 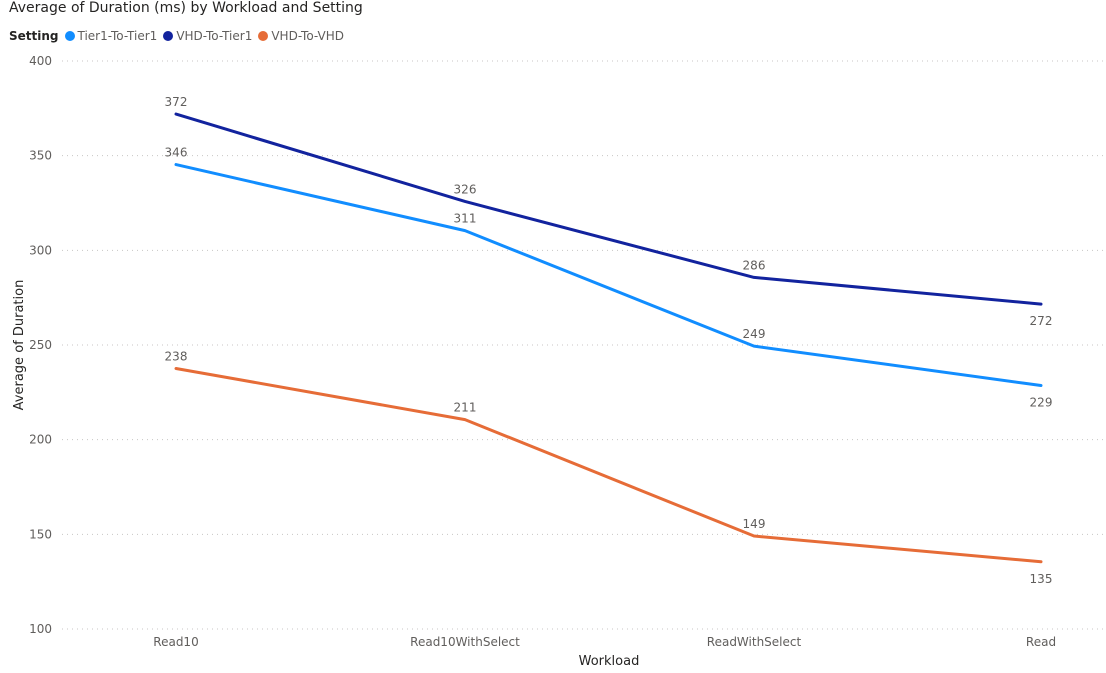 I want to click on legend-item-tier1-to-tier1: Tier1-To-Tier1, so click(x=111, y=36).